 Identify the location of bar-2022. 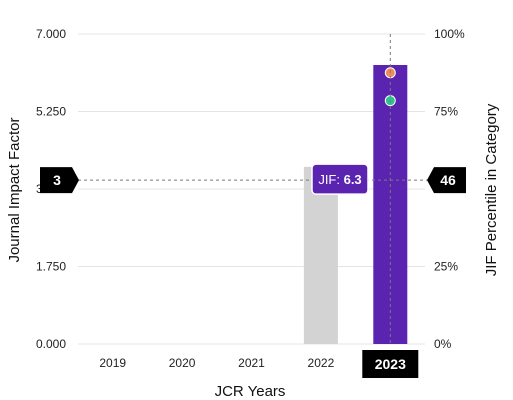
(320, 255).